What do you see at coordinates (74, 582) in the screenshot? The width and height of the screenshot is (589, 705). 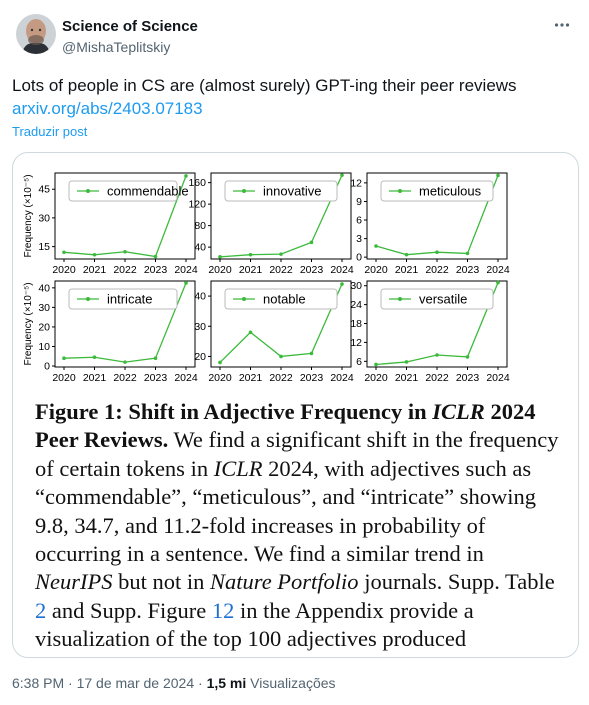 I see `caption-venue: NeurIPS` at bounding box center [74, 582].